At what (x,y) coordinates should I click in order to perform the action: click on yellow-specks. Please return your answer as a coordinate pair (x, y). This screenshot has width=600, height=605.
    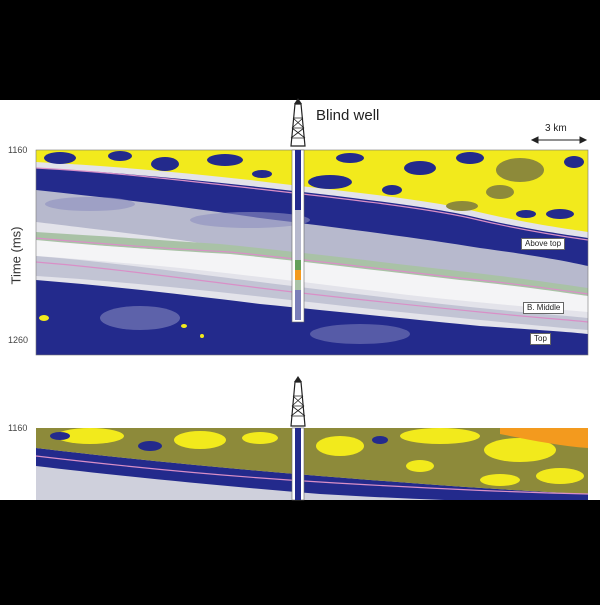
    Looking at the image, I should click on (121, 326).